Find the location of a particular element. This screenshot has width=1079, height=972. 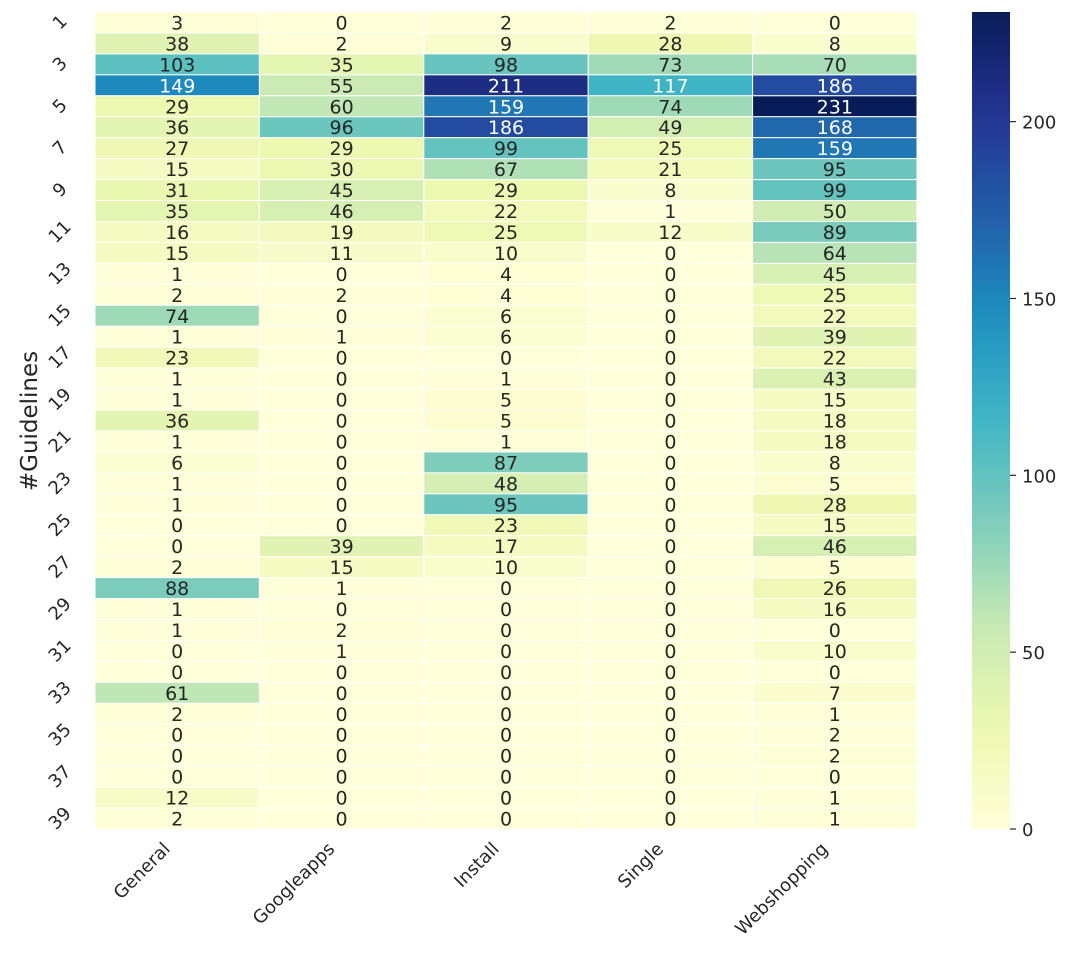

y-axis-label: #Guidelines is located at coordinates (30, 421).